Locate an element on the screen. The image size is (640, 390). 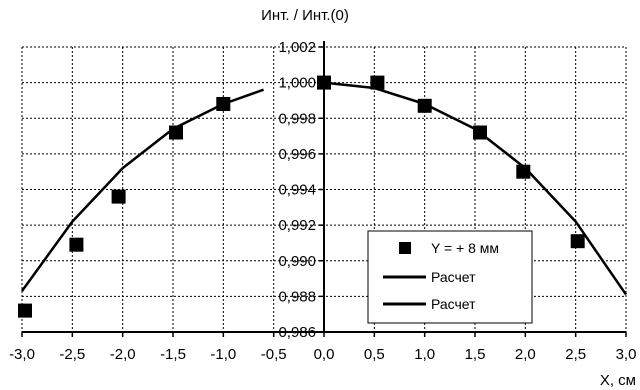
legend-marker-swatch is located at coordinates (405, 248).